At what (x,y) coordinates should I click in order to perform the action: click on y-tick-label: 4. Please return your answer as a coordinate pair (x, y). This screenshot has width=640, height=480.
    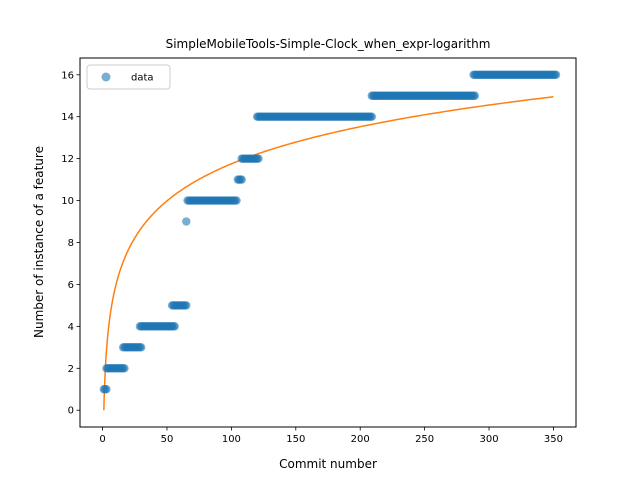
    Looking at the image, I should click on (71, 327).